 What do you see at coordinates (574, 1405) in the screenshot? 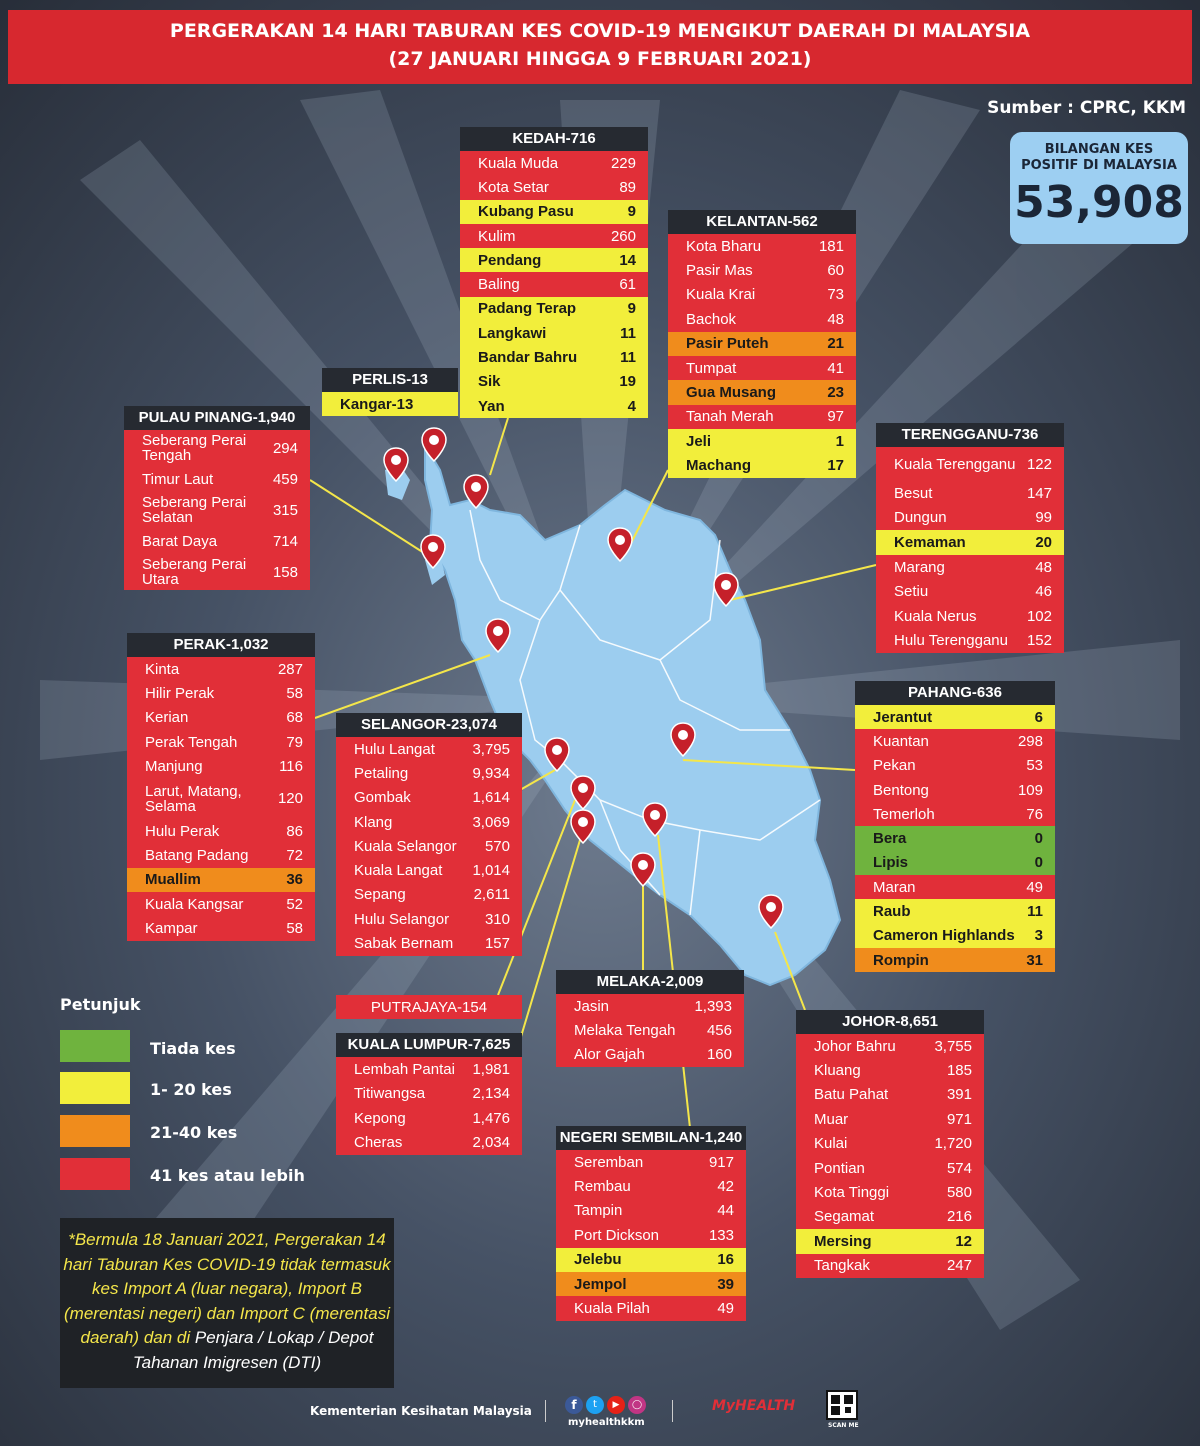
I see `facebook-icon: f` at bounding box center [574, 1405].